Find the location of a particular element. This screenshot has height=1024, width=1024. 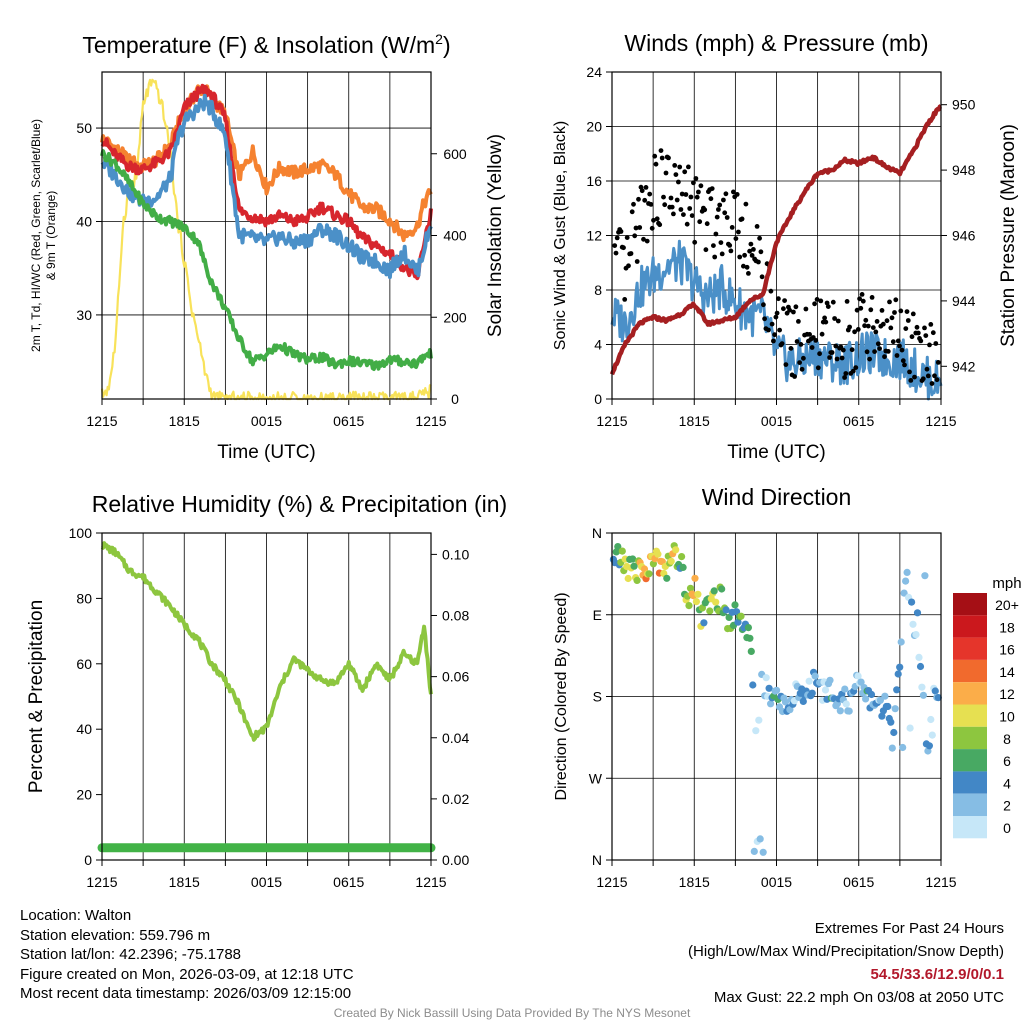

series-line-2m-t is located at coordinates (266, 182).